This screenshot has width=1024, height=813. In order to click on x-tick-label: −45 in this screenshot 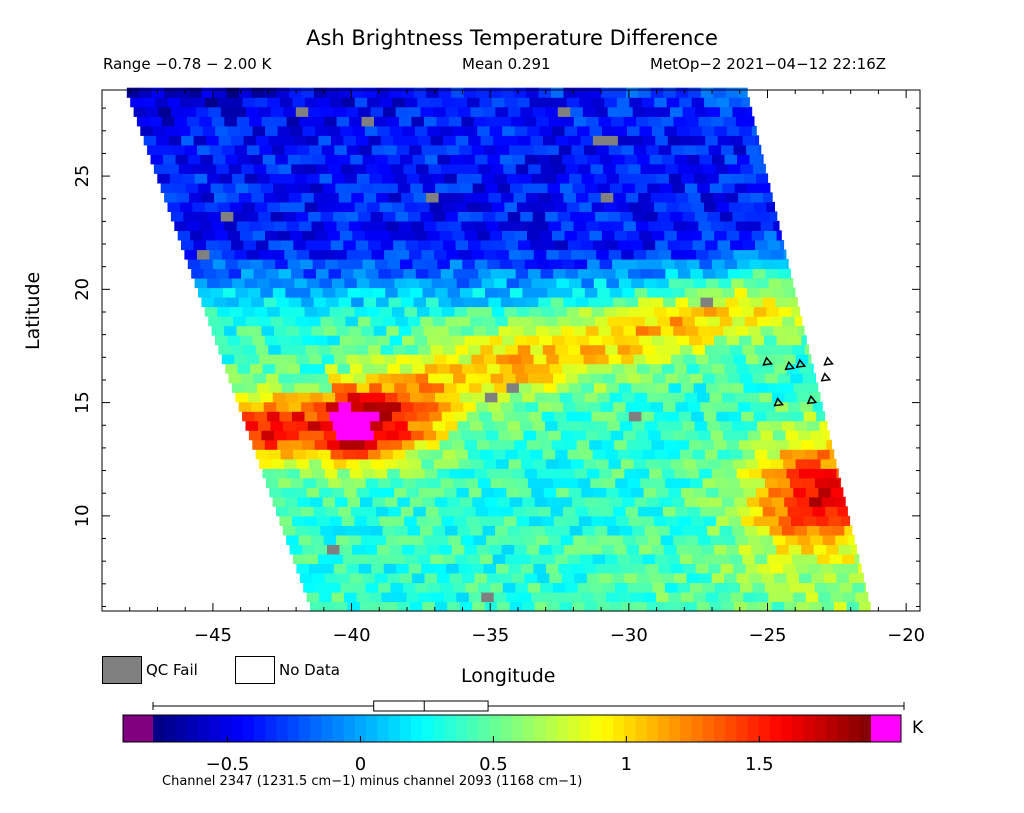, I will do `click(213, 635)`.